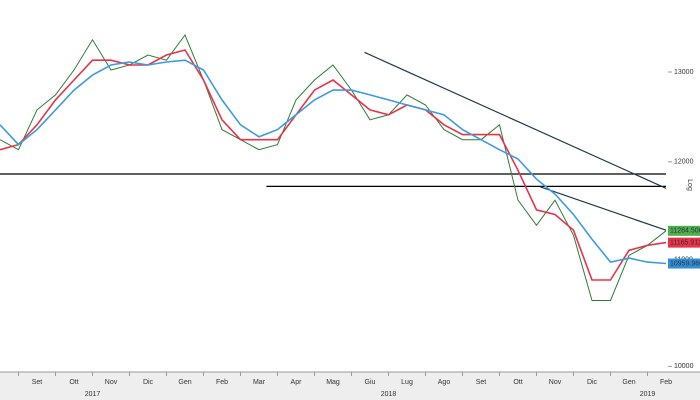 The width and height of the screenshot is (700, 400). Describe the element at coordinates (350, 386) in the screenshot. I see `x-axis-band` at that location.